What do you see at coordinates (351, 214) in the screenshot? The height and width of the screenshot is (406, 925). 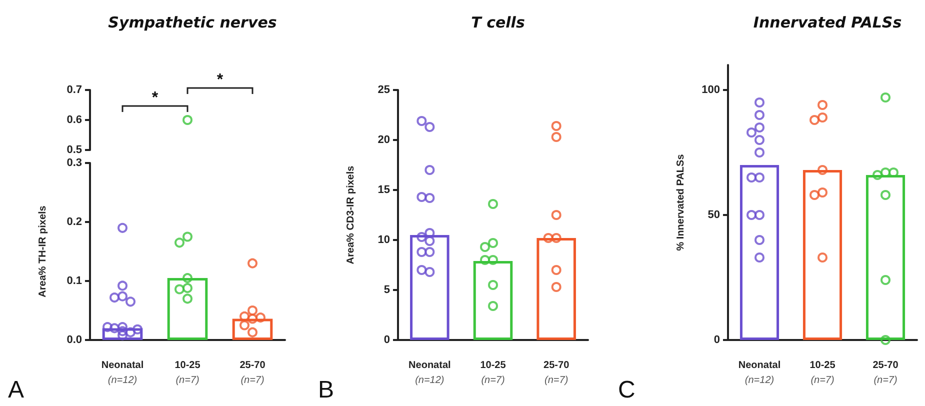 I see `y-axis-title: Area% CD3-IR pixels` at bounding box center [351, 214].